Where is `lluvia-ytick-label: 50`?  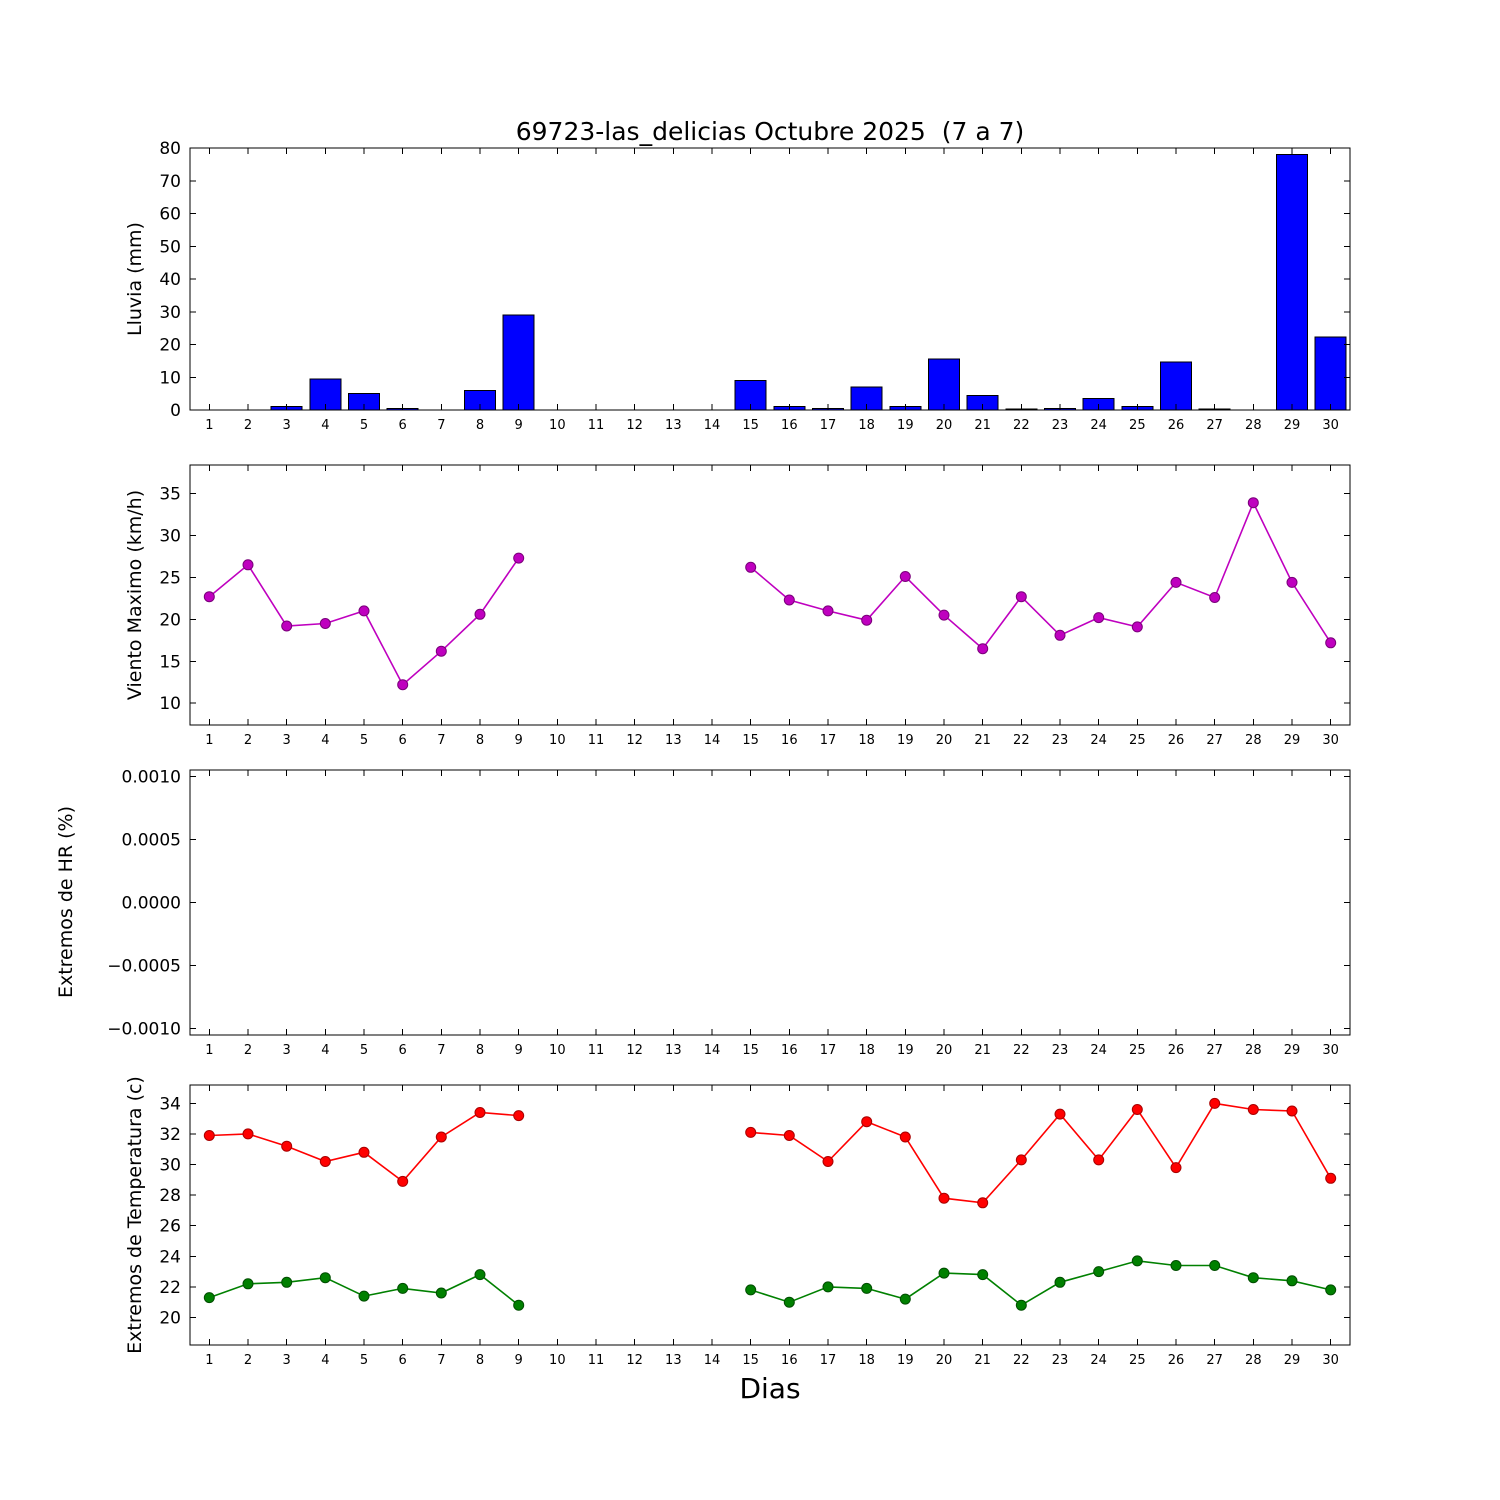 lluvia-ytick-label: 50 is located at coordinates (170, 247).